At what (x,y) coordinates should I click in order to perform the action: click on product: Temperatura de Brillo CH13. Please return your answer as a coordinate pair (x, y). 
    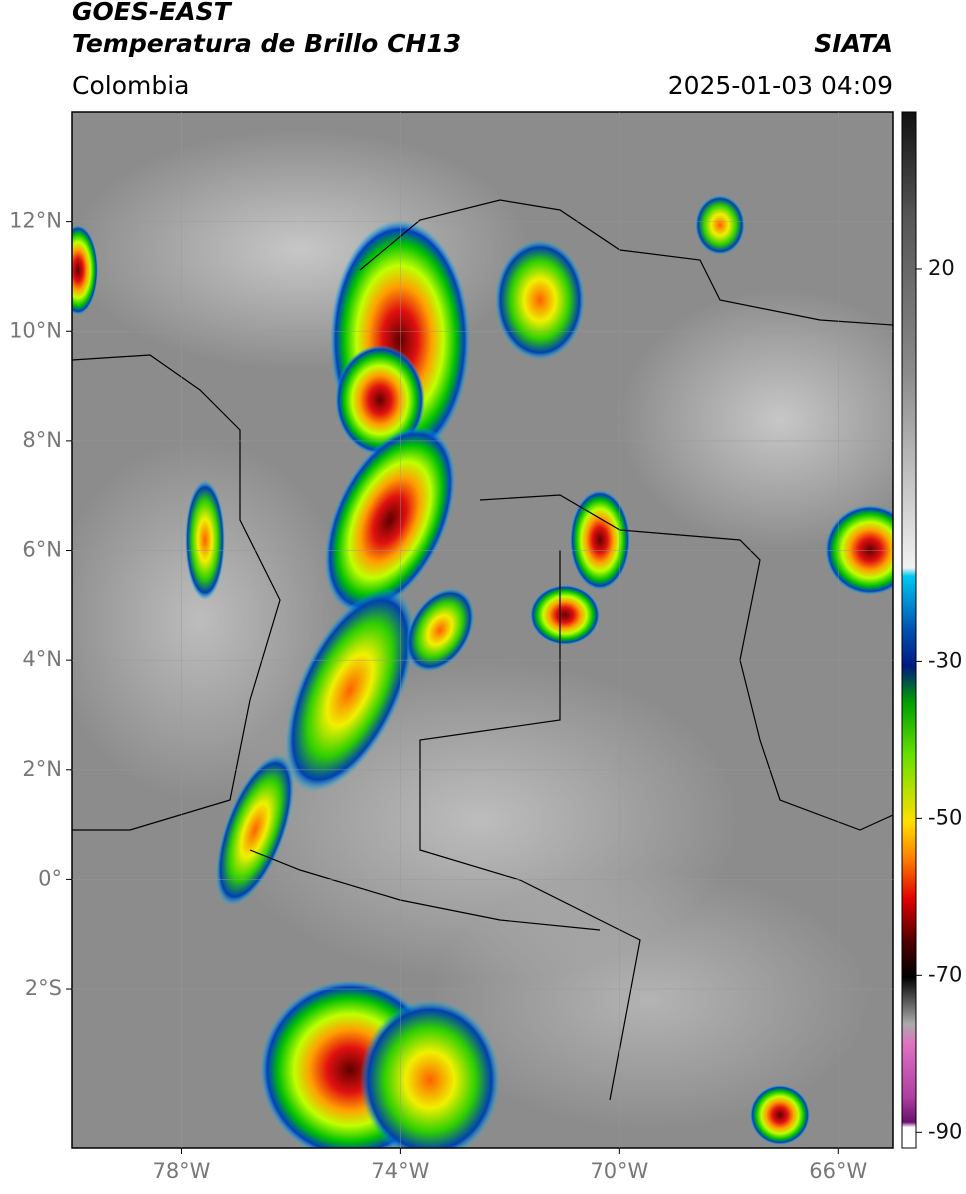
    Looking at the image, I should click on (266, 43).